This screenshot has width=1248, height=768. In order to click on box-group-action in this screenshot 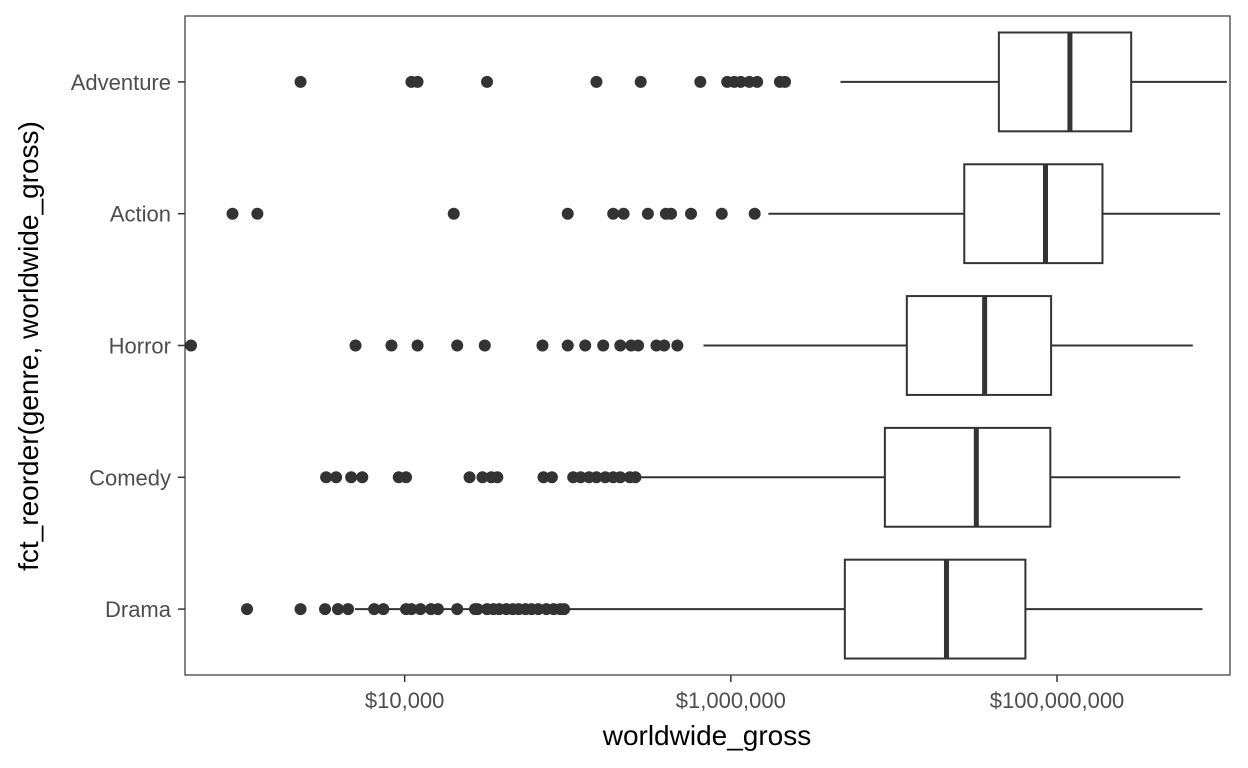, I will do `click(723, 214)`.